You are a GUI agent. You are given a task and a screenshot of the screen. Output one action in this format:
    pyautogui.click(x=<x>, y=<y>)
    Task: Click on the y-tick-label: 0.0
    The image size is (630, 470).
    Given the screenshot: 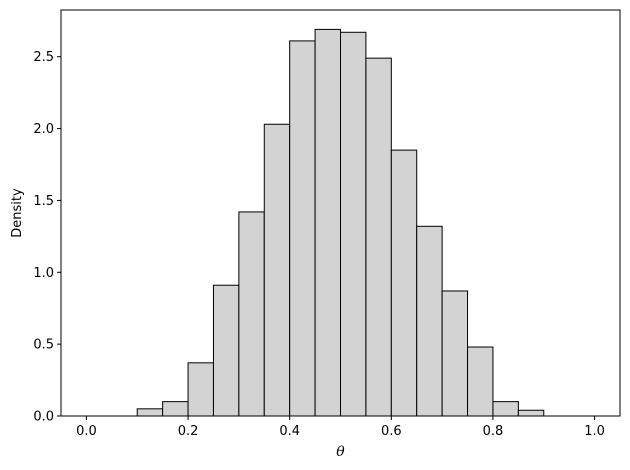 What is the action you would take?
    pyautogui.click(x=43, y=417)
    